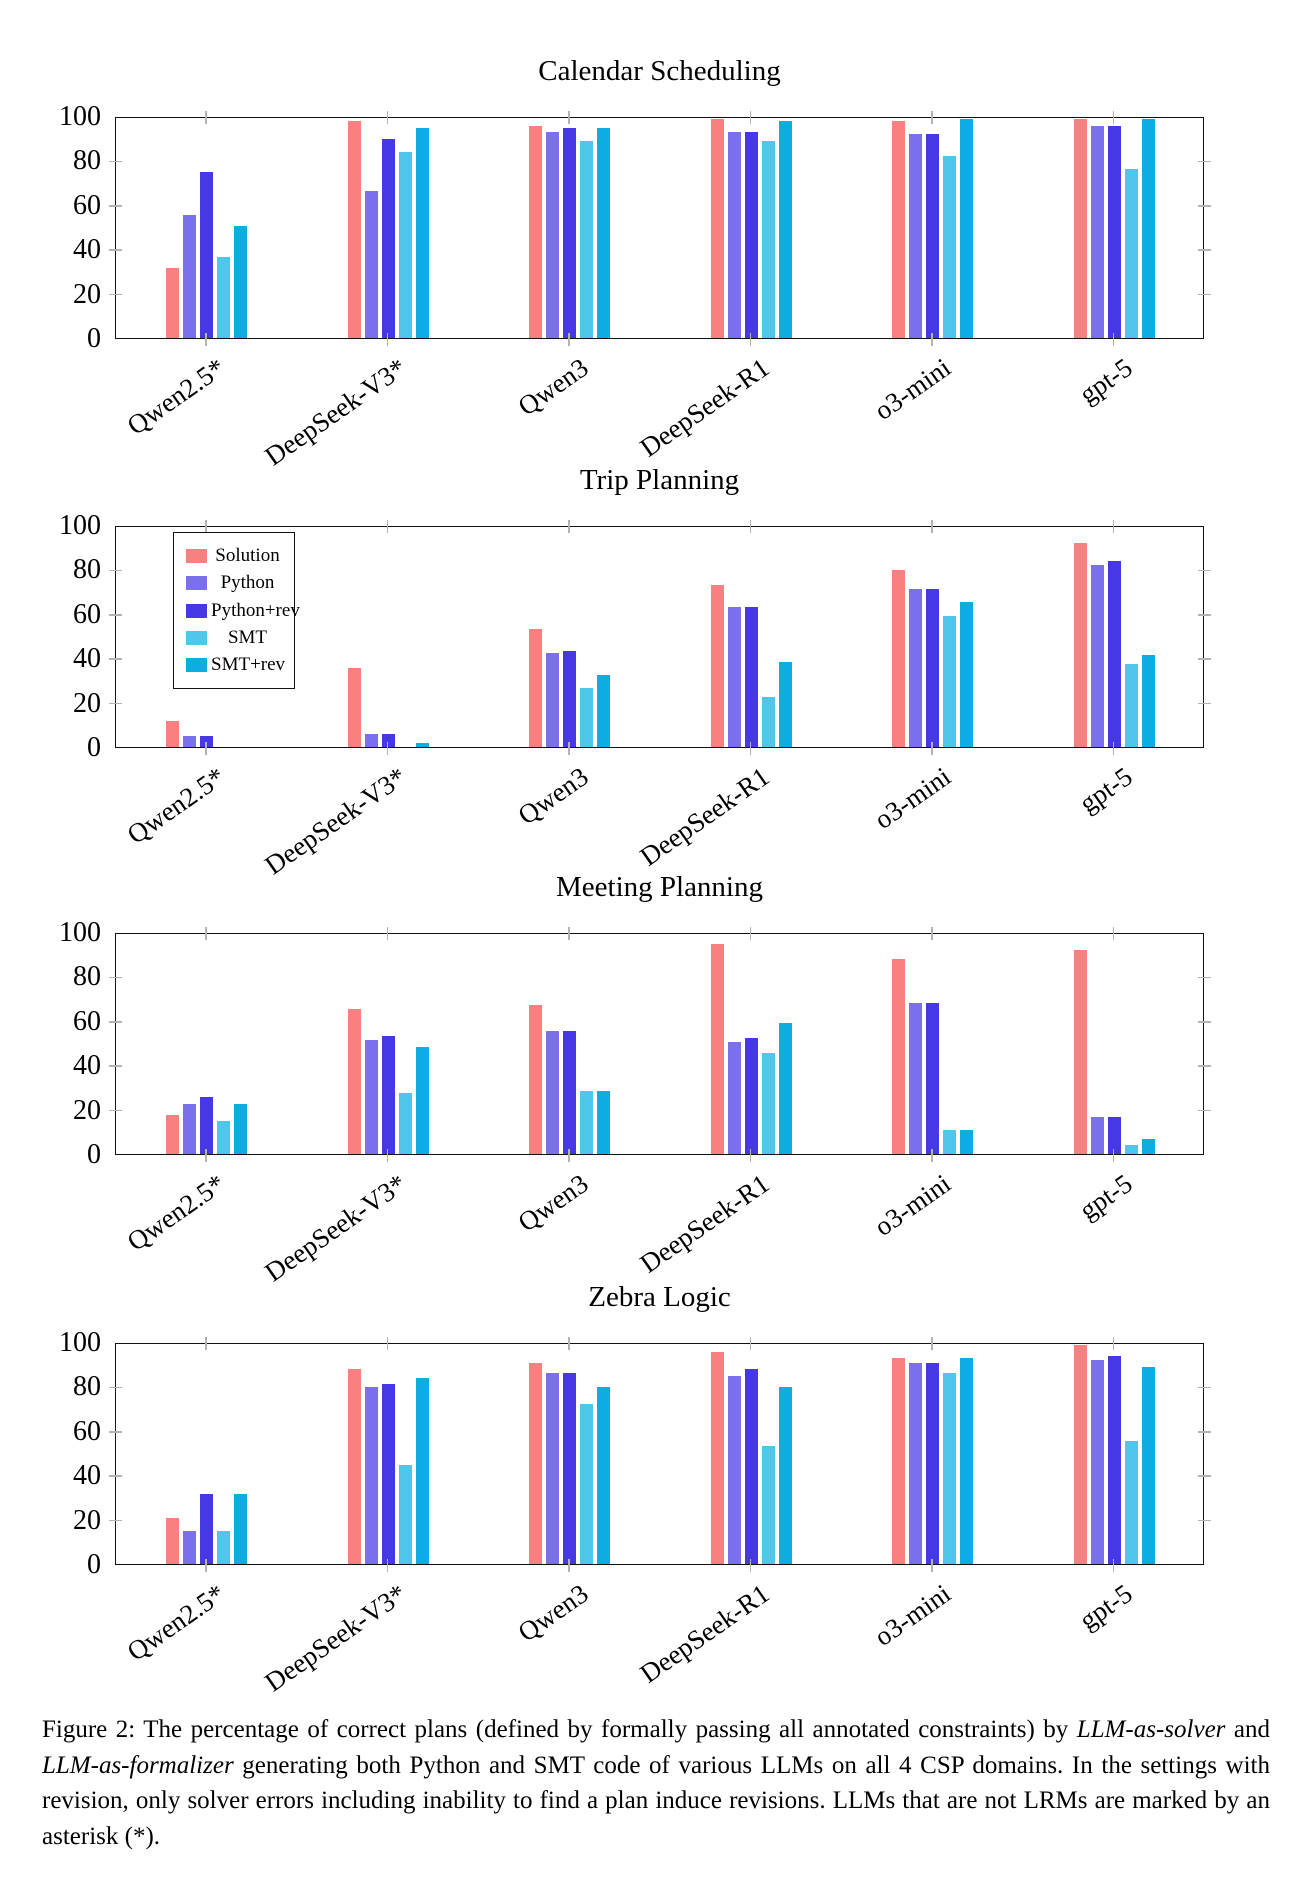  I want to click on legend-label: Python+rev, so click(255, 610).